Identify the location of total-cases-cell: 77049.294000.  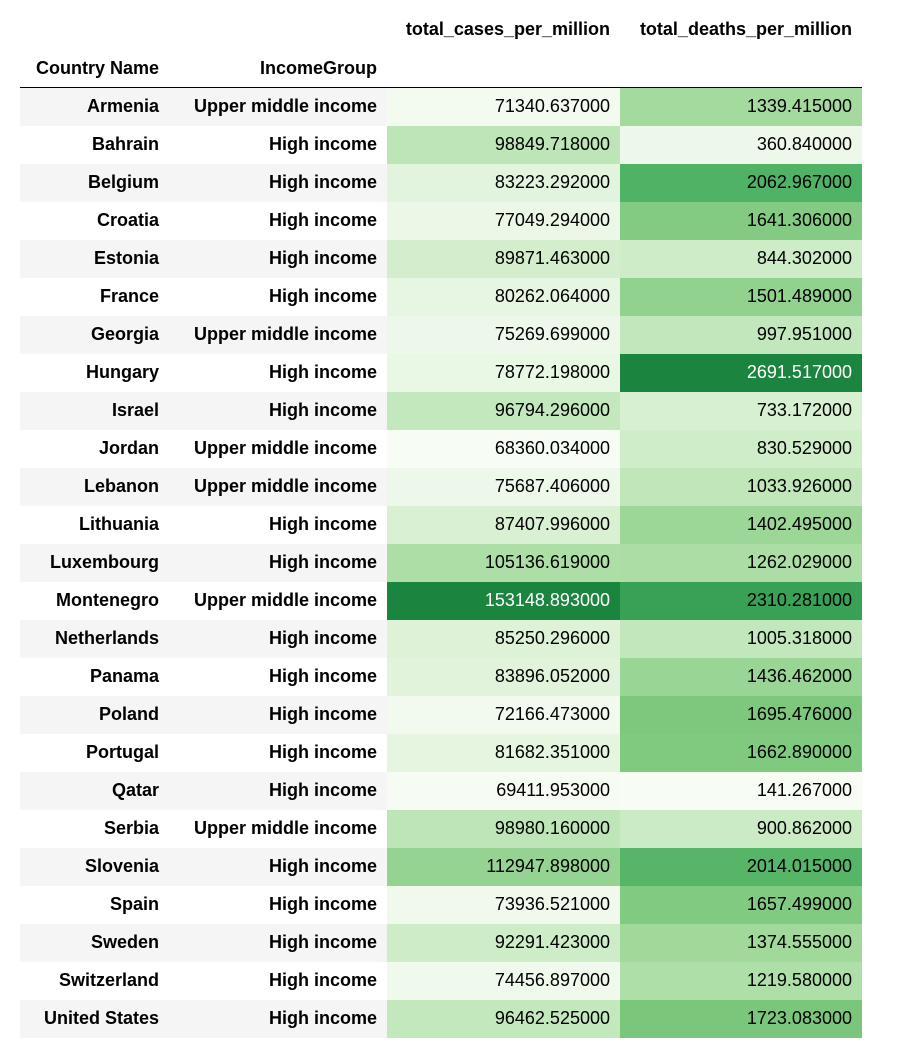
(503, 220).